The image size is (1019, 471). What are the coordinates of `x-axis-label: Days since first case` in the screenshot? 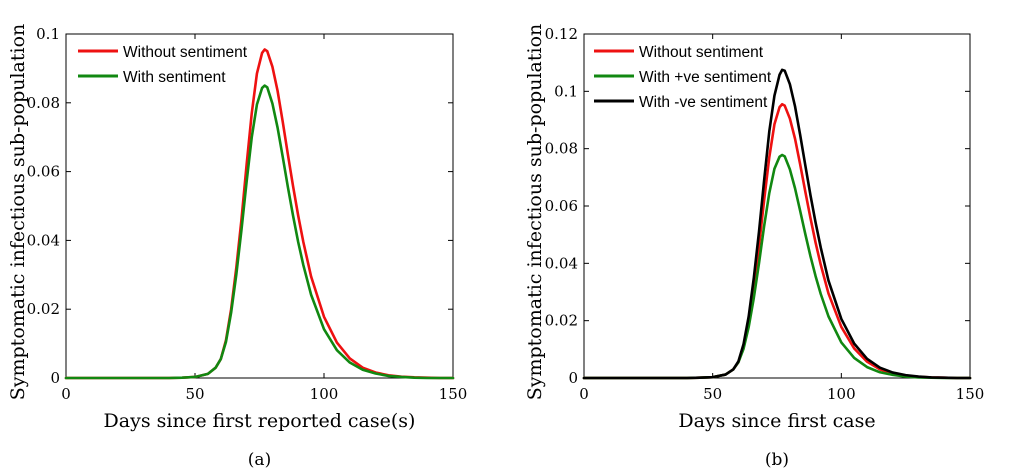 It's located at (776, 421).